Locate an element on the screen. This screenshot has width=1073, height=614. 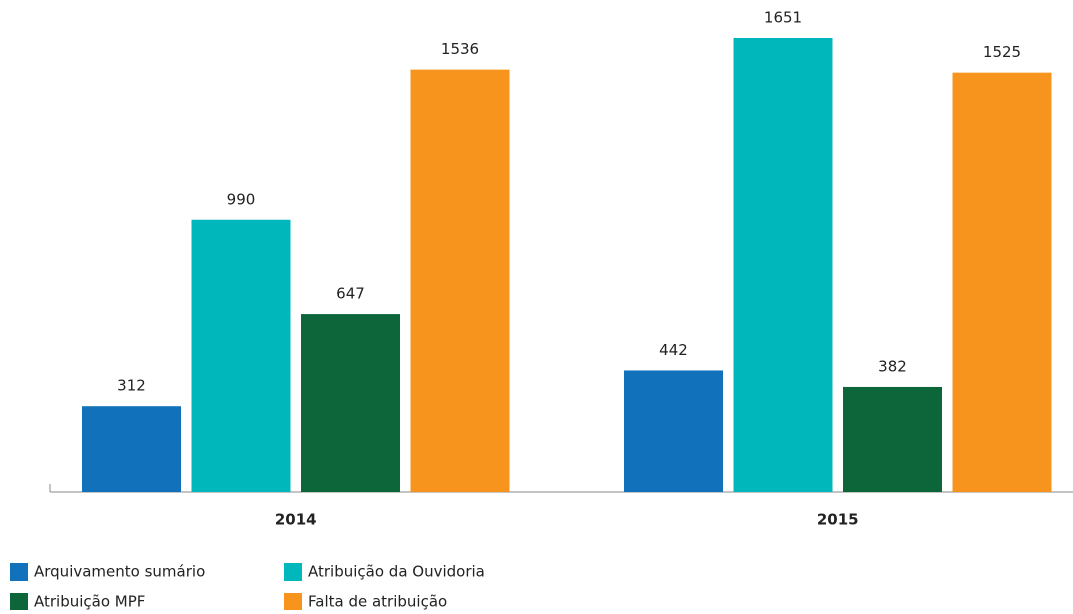
data-label: 990 is located at coordinates (241, 199).